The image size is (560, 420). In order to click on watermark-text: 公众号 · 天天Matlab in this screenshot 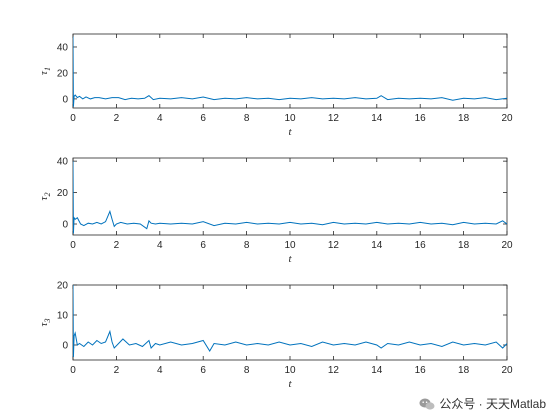, I will do `click(492, 404)`.